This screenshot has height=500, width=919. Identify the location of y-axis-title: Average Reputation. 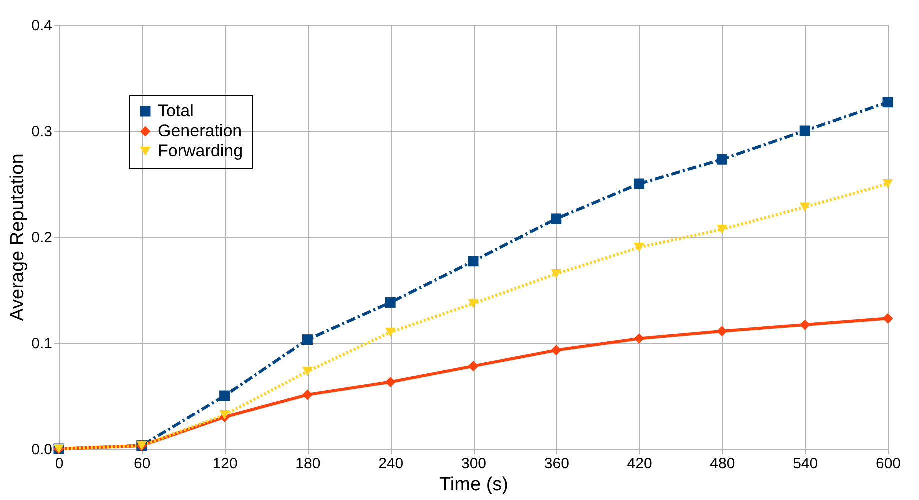
(18, 238).